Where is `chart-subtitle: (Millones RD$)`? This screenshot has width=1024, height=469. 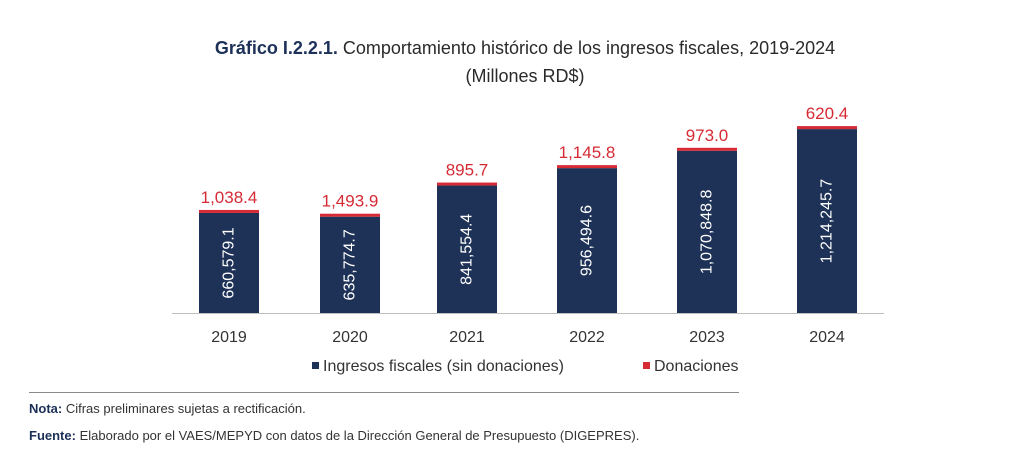
chart-subtitle: (Millones RD$) is located at coordinates (525, 76).